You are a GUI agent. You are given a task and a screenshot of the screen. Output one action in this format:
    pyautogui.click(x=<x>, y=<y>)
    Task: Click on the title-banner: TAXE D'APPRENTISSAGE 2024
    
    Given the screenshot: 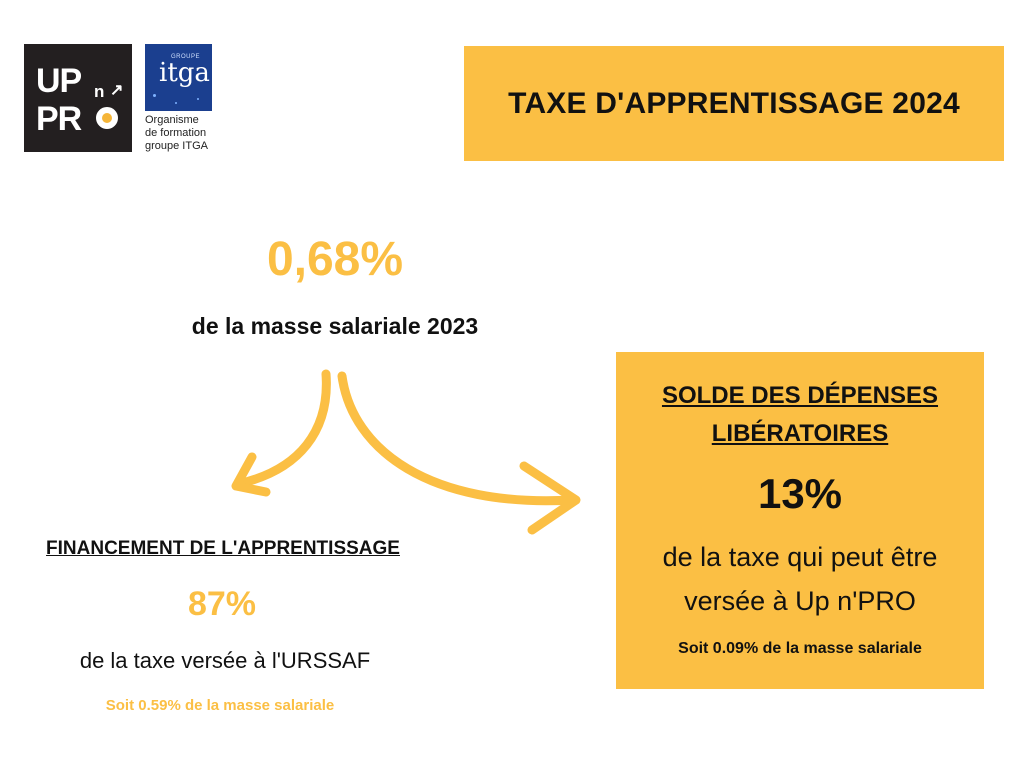 What is the action you would take?
    pyautogui.click(x=734, y=103)
    